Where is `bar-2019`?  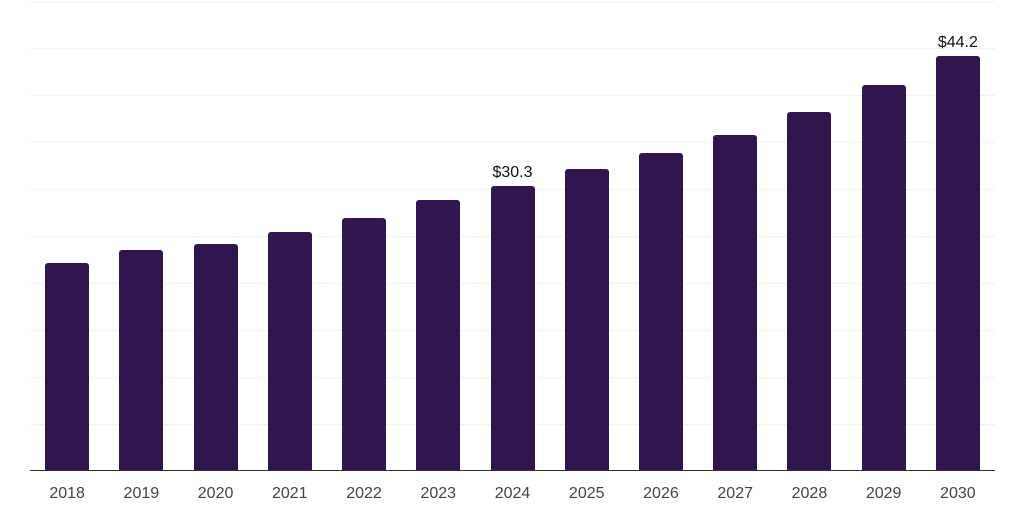 bar-2019 is located at coordinates (141, 360).